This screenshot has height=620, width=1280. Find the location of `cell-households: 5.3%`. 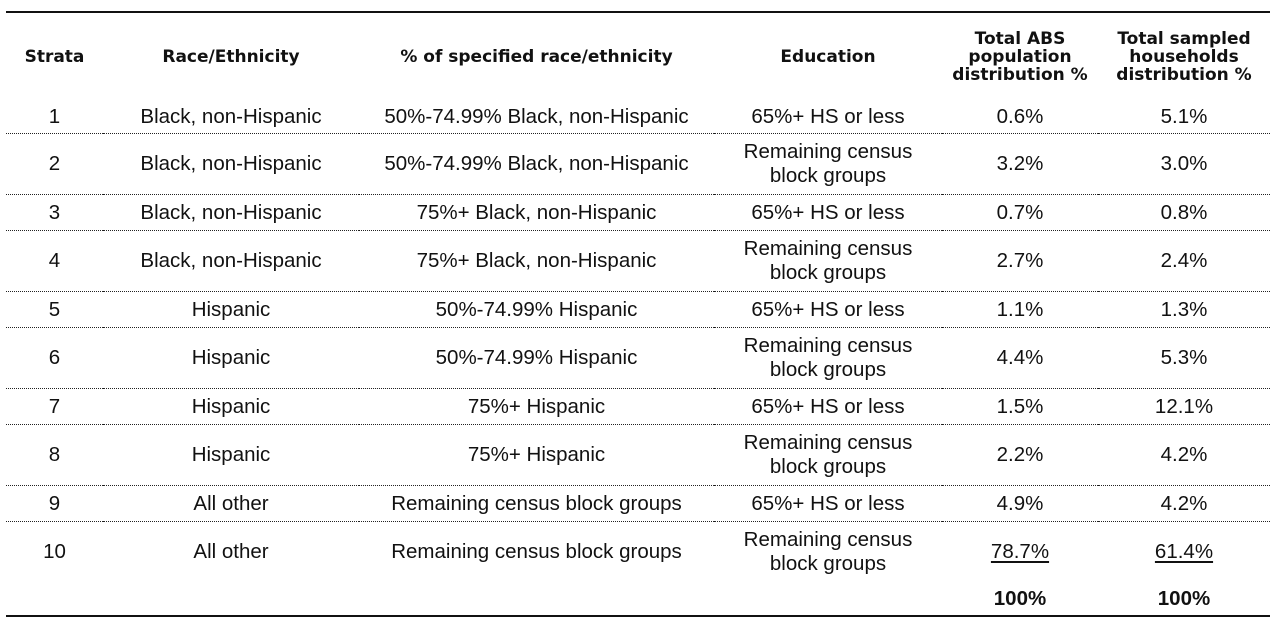

cell-households: 5.3% is located at coordinates (1184, 357).